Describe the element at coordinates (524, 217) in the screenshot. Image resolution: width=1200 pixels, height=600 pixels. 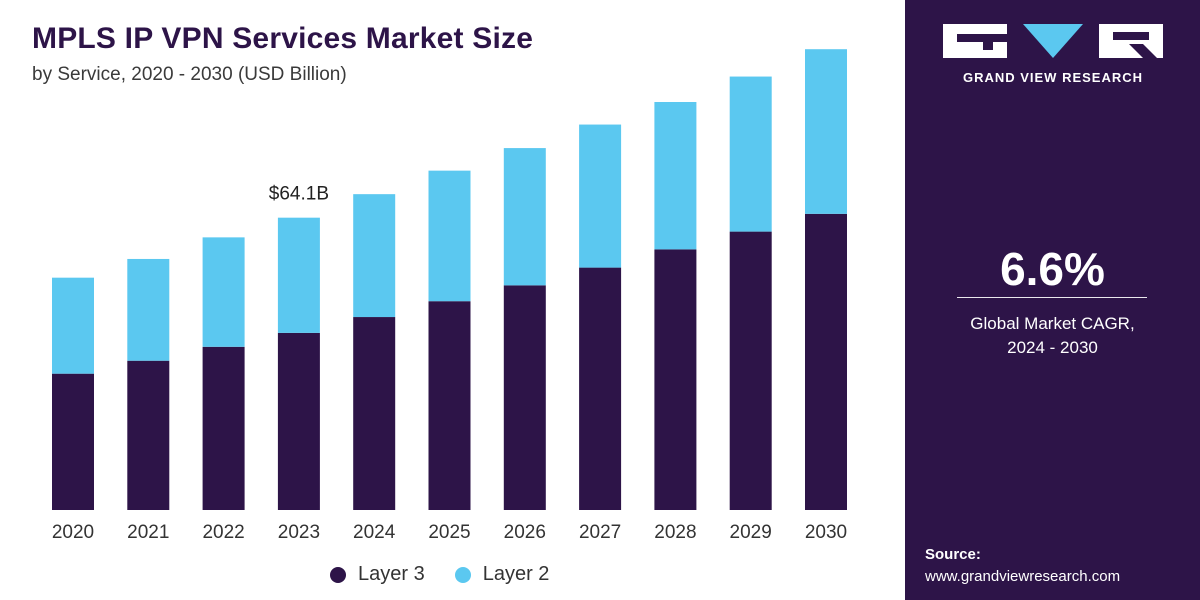
I see `bar-layer-2-2026` at that location.